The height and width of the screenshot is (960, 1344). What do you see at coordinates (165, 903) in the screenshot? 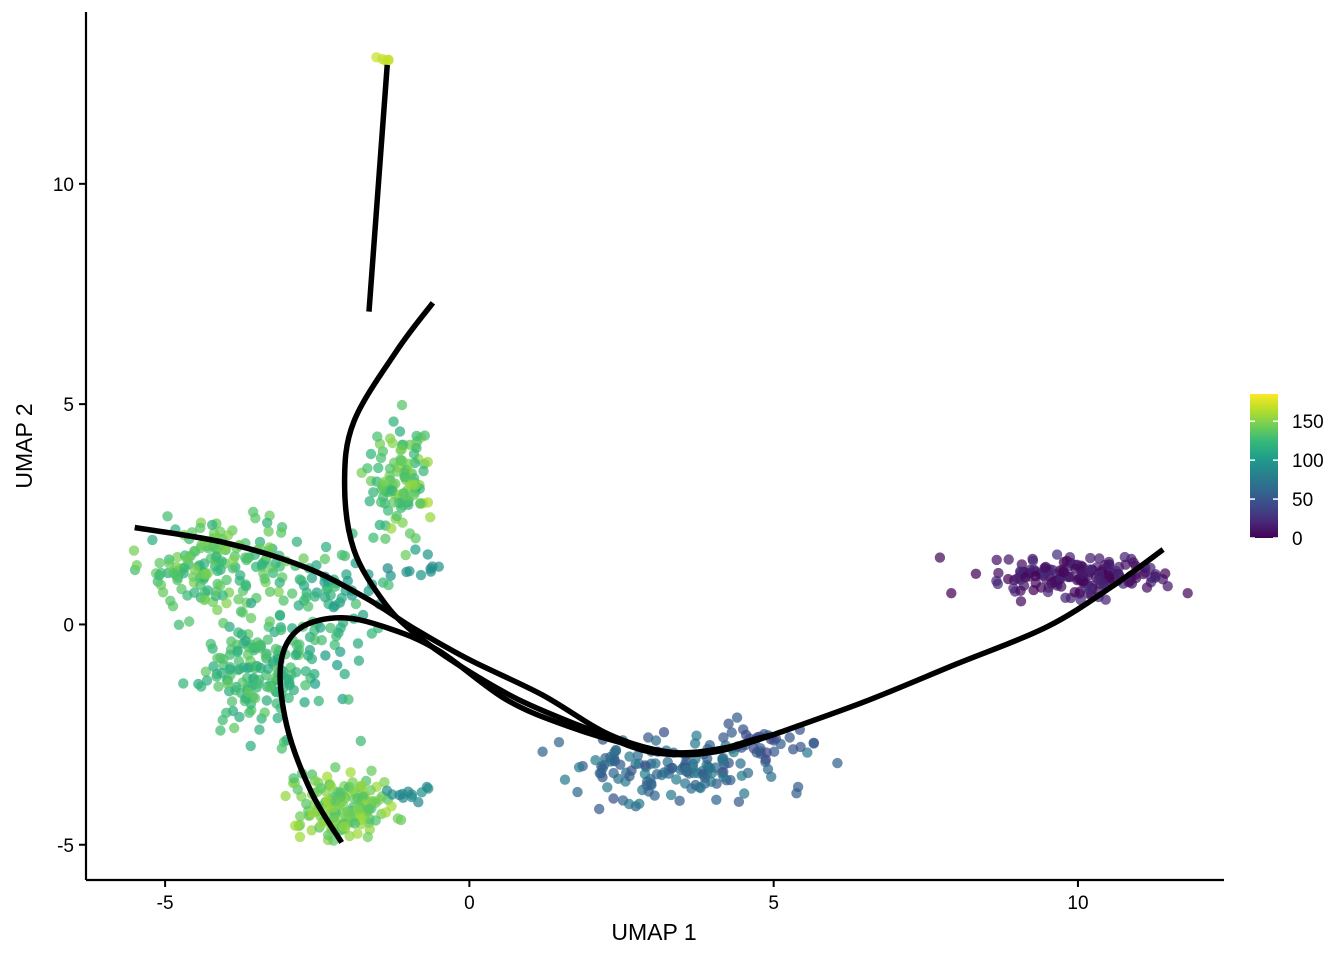
I see `x-tick-label: -5` at bounding box center [165, 903].